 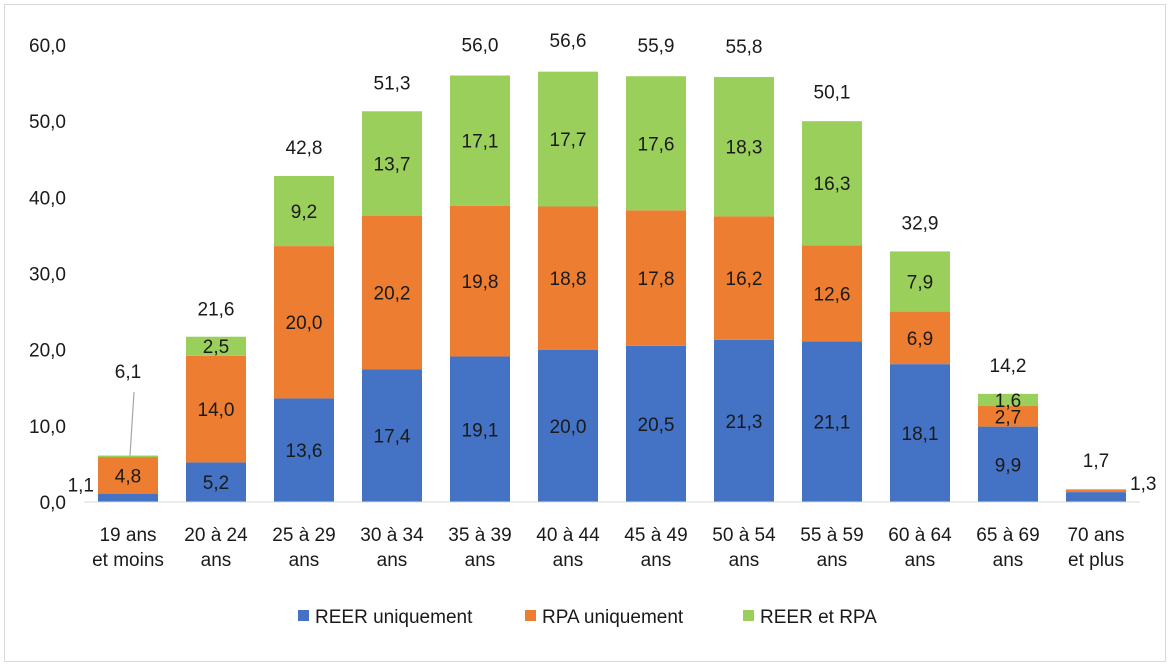 I want to click on data-label: 20,5, so click(x=656, y=425).